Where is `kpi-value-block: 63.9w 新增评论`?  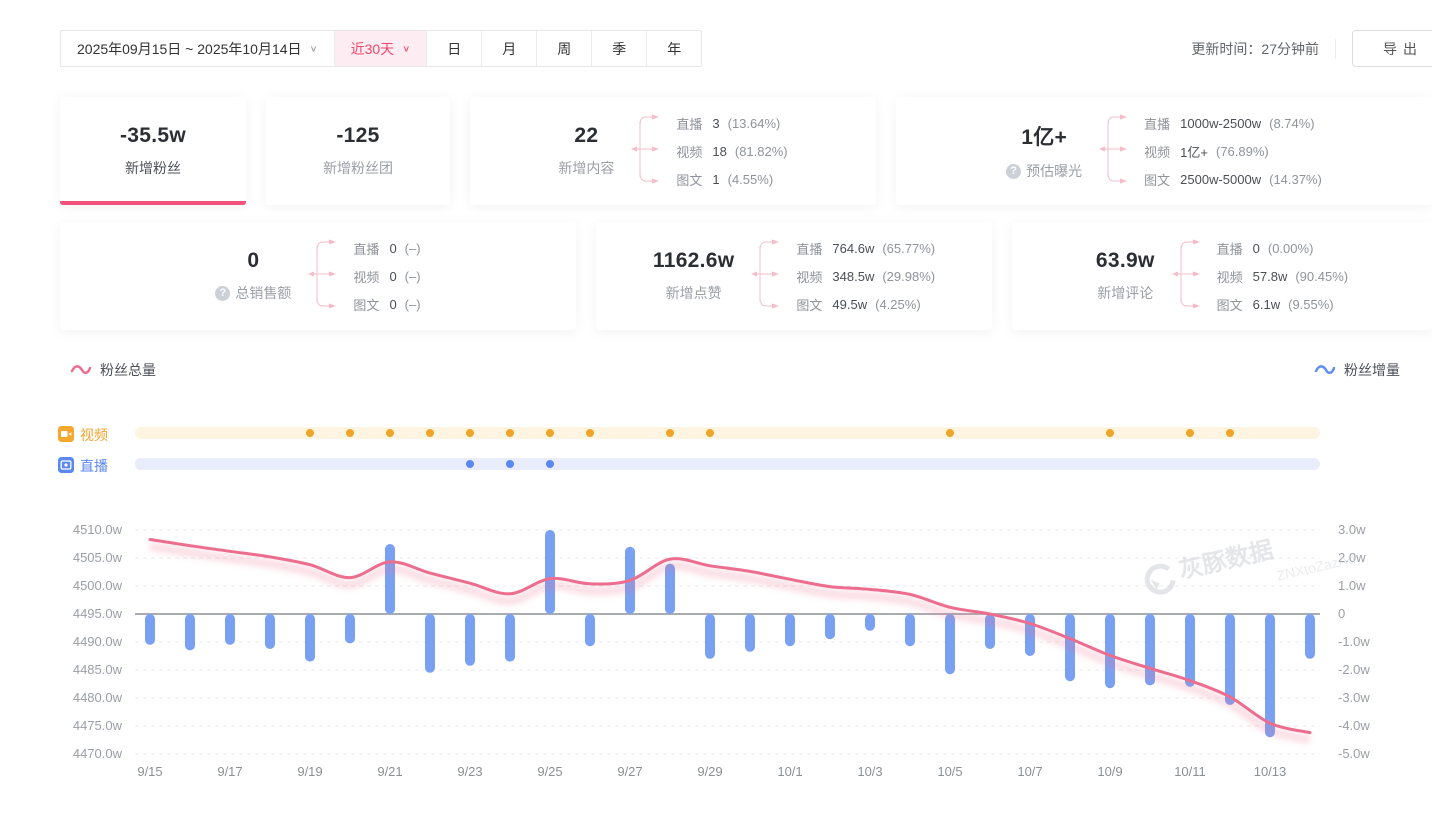
kpi-value-block: 63.9w 新增评论 is located at coordinates (1125, 276).